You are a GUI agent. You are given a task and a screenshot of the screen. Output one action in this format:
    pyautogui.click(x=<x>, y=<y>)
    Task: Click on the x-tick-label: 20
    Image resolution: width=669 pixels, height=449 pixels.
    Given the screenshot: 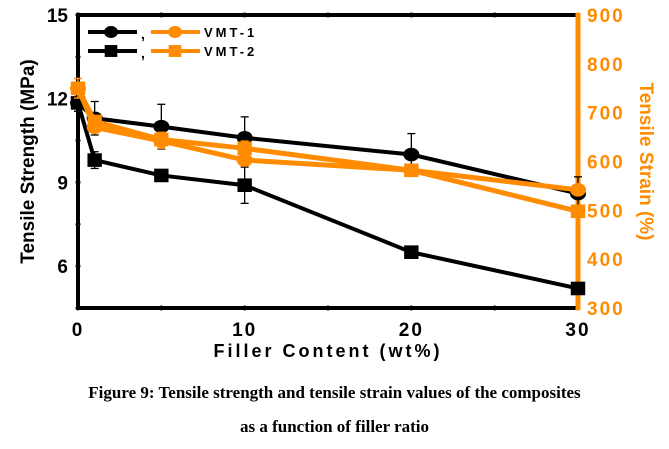 What is the action you would take?
    pyautogui.click(x=411, y=330)
    